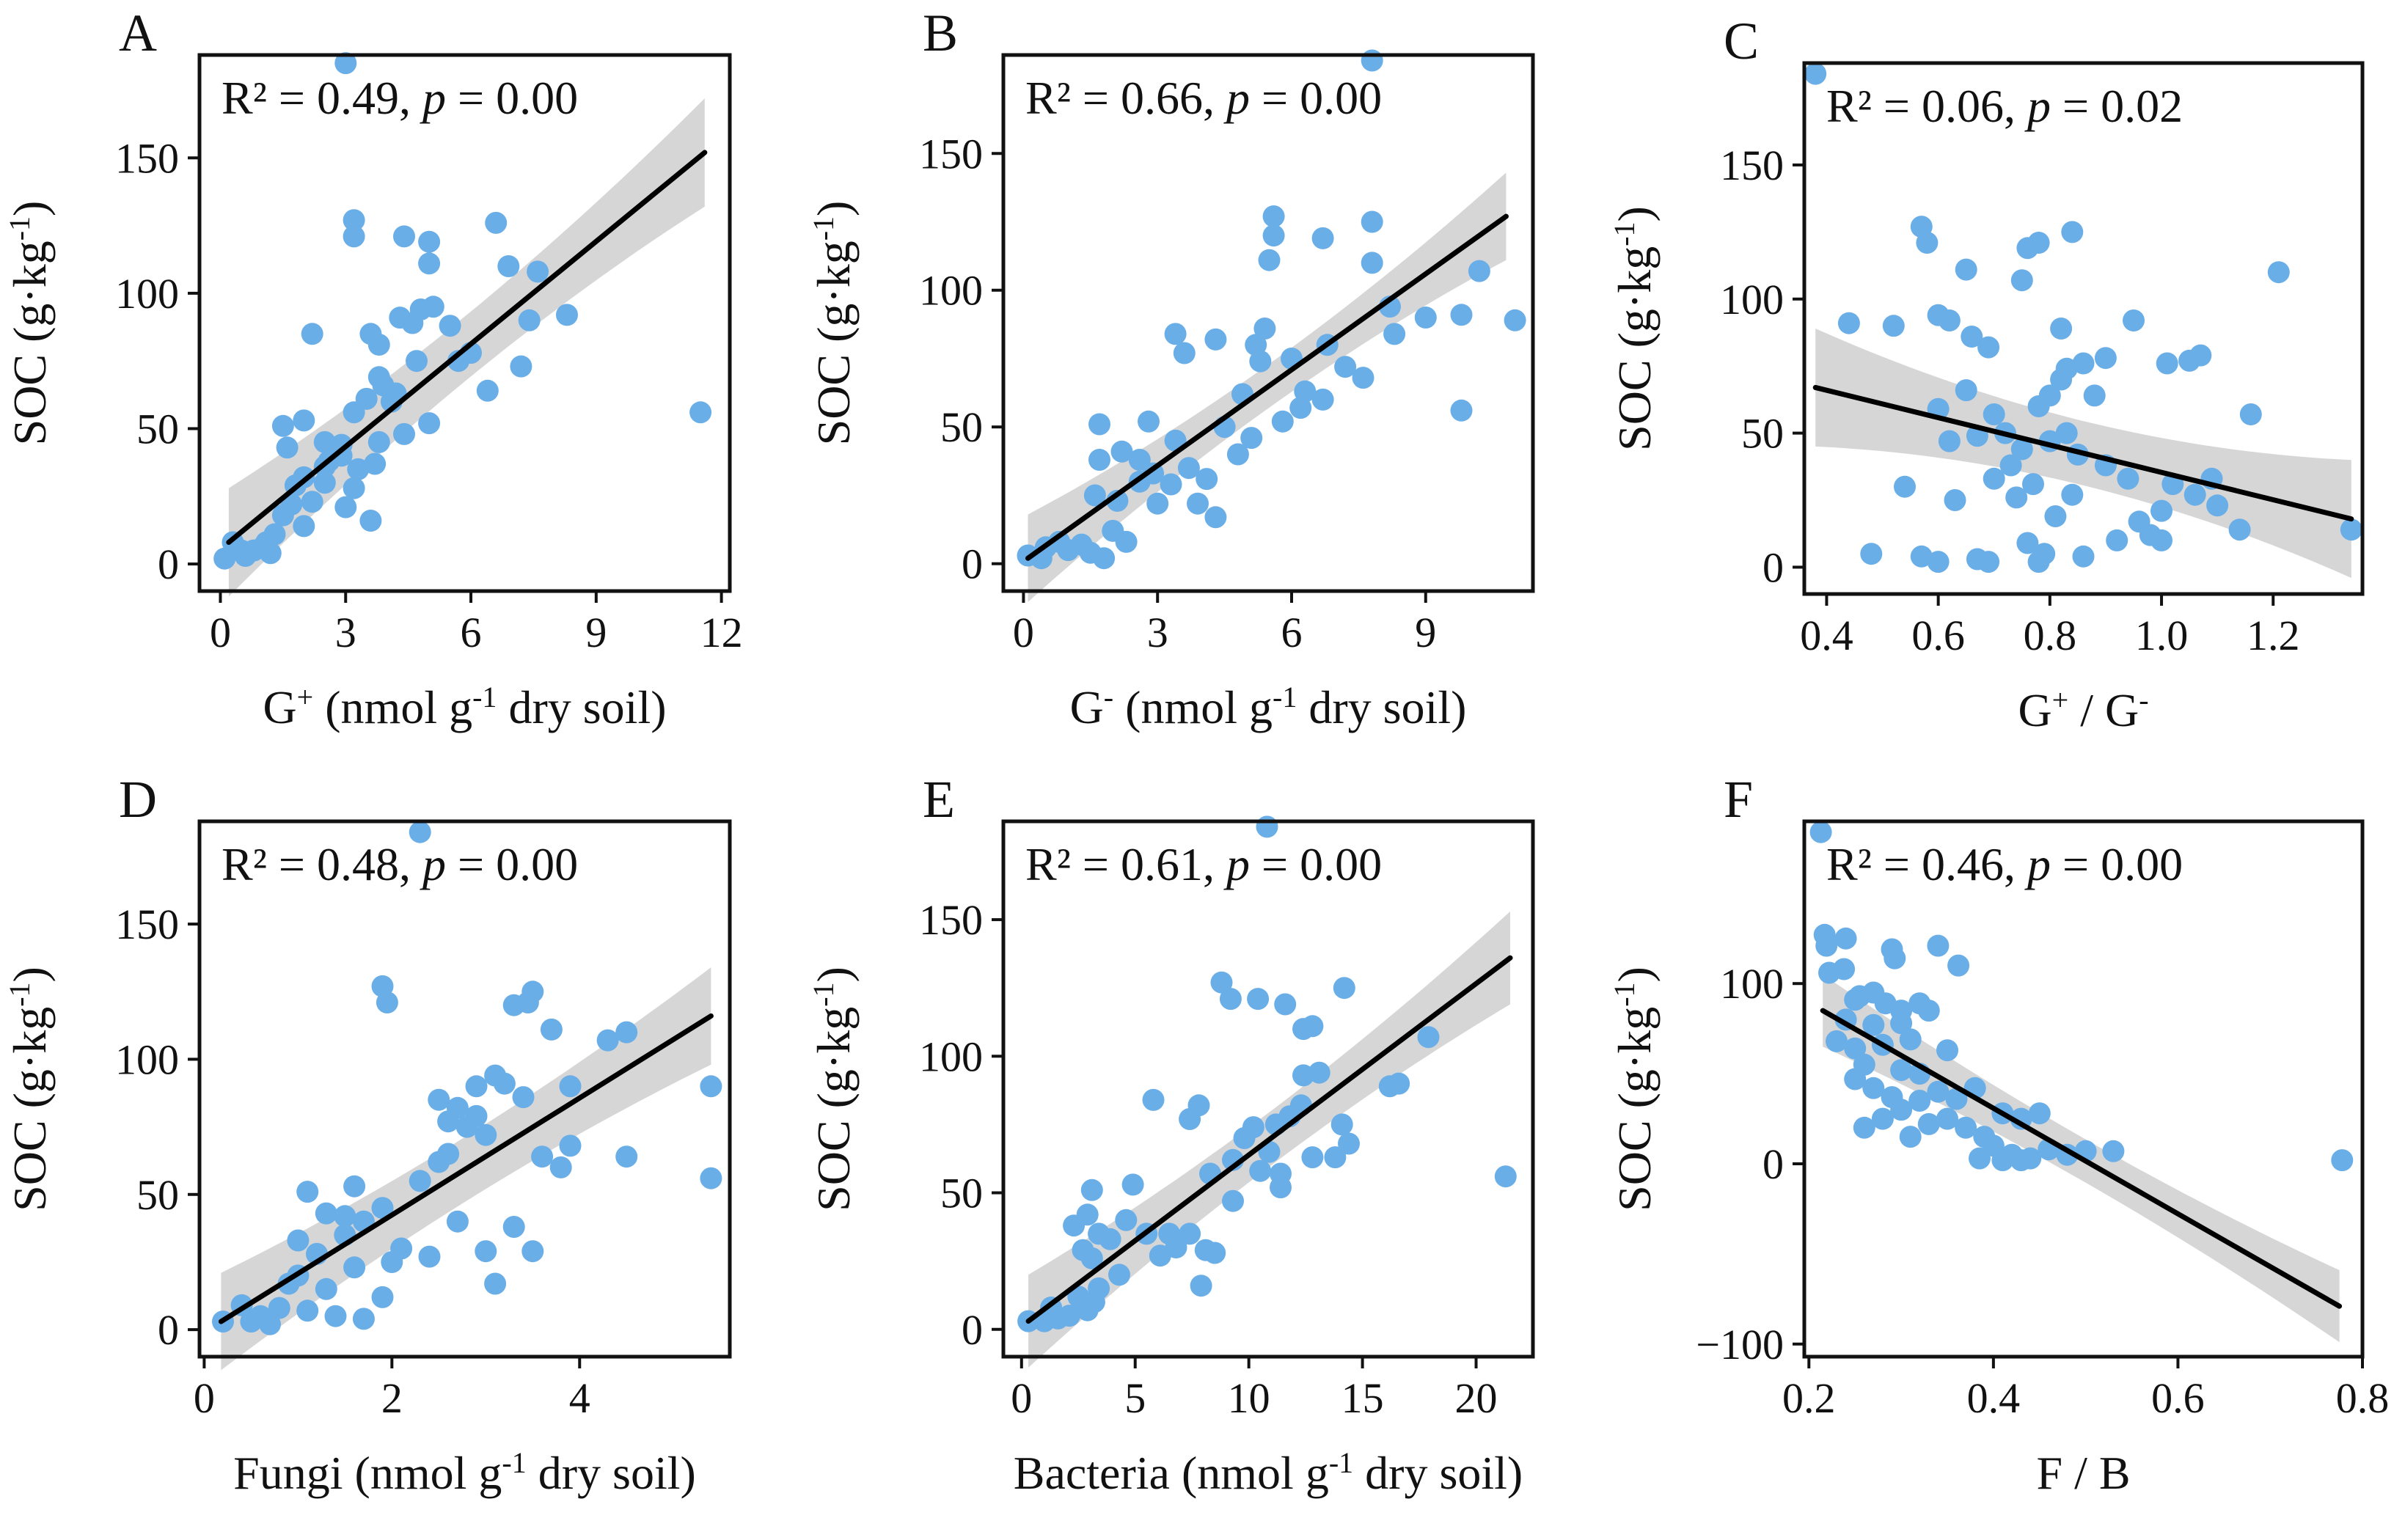 The height and width of the screenshot is (1540, 2405). I want to click on x-label-main: Fungi (nmol g, so click(367, 1473).